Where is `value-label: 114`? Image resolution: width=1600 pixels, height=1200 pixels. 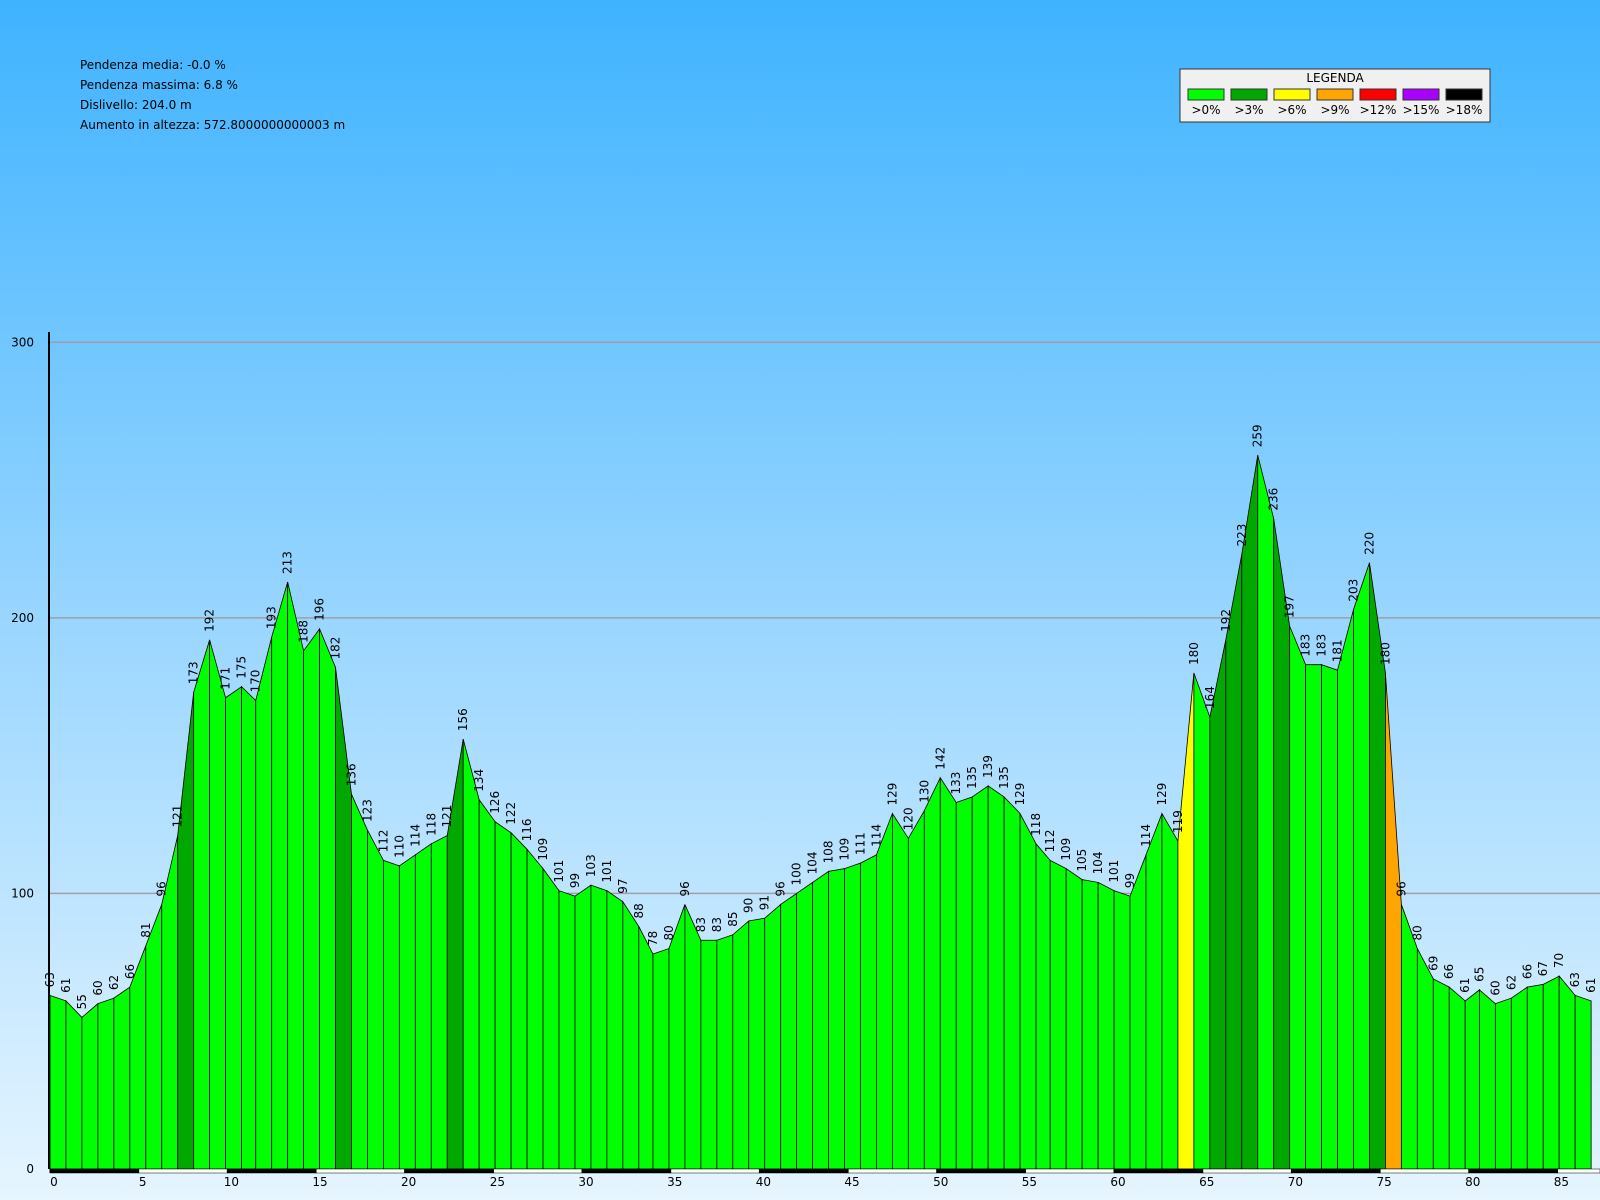
value-label: 114 is located at coordinates (1146, 835).